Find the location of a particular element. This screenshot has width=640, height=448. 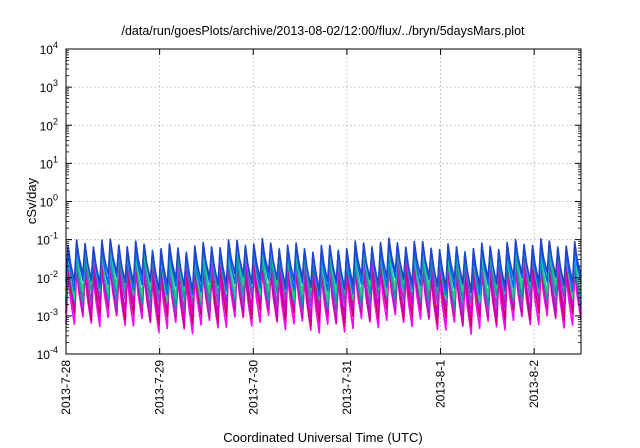

y-tick-label: 10² is located at coordinates (49, 124).